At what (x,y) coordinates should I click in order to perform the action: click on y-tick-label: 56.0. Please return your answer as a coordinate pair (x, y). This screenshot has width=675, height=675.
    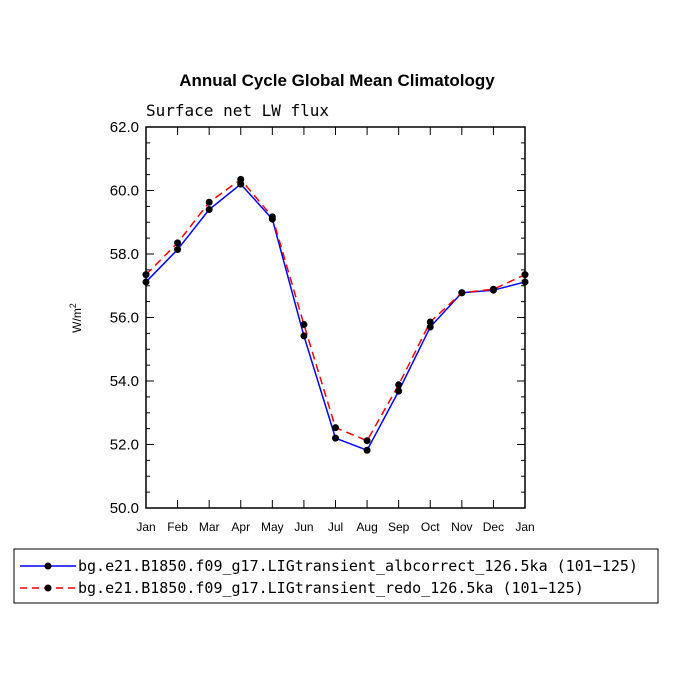
    Looking at the image, I should click on (124, 318).